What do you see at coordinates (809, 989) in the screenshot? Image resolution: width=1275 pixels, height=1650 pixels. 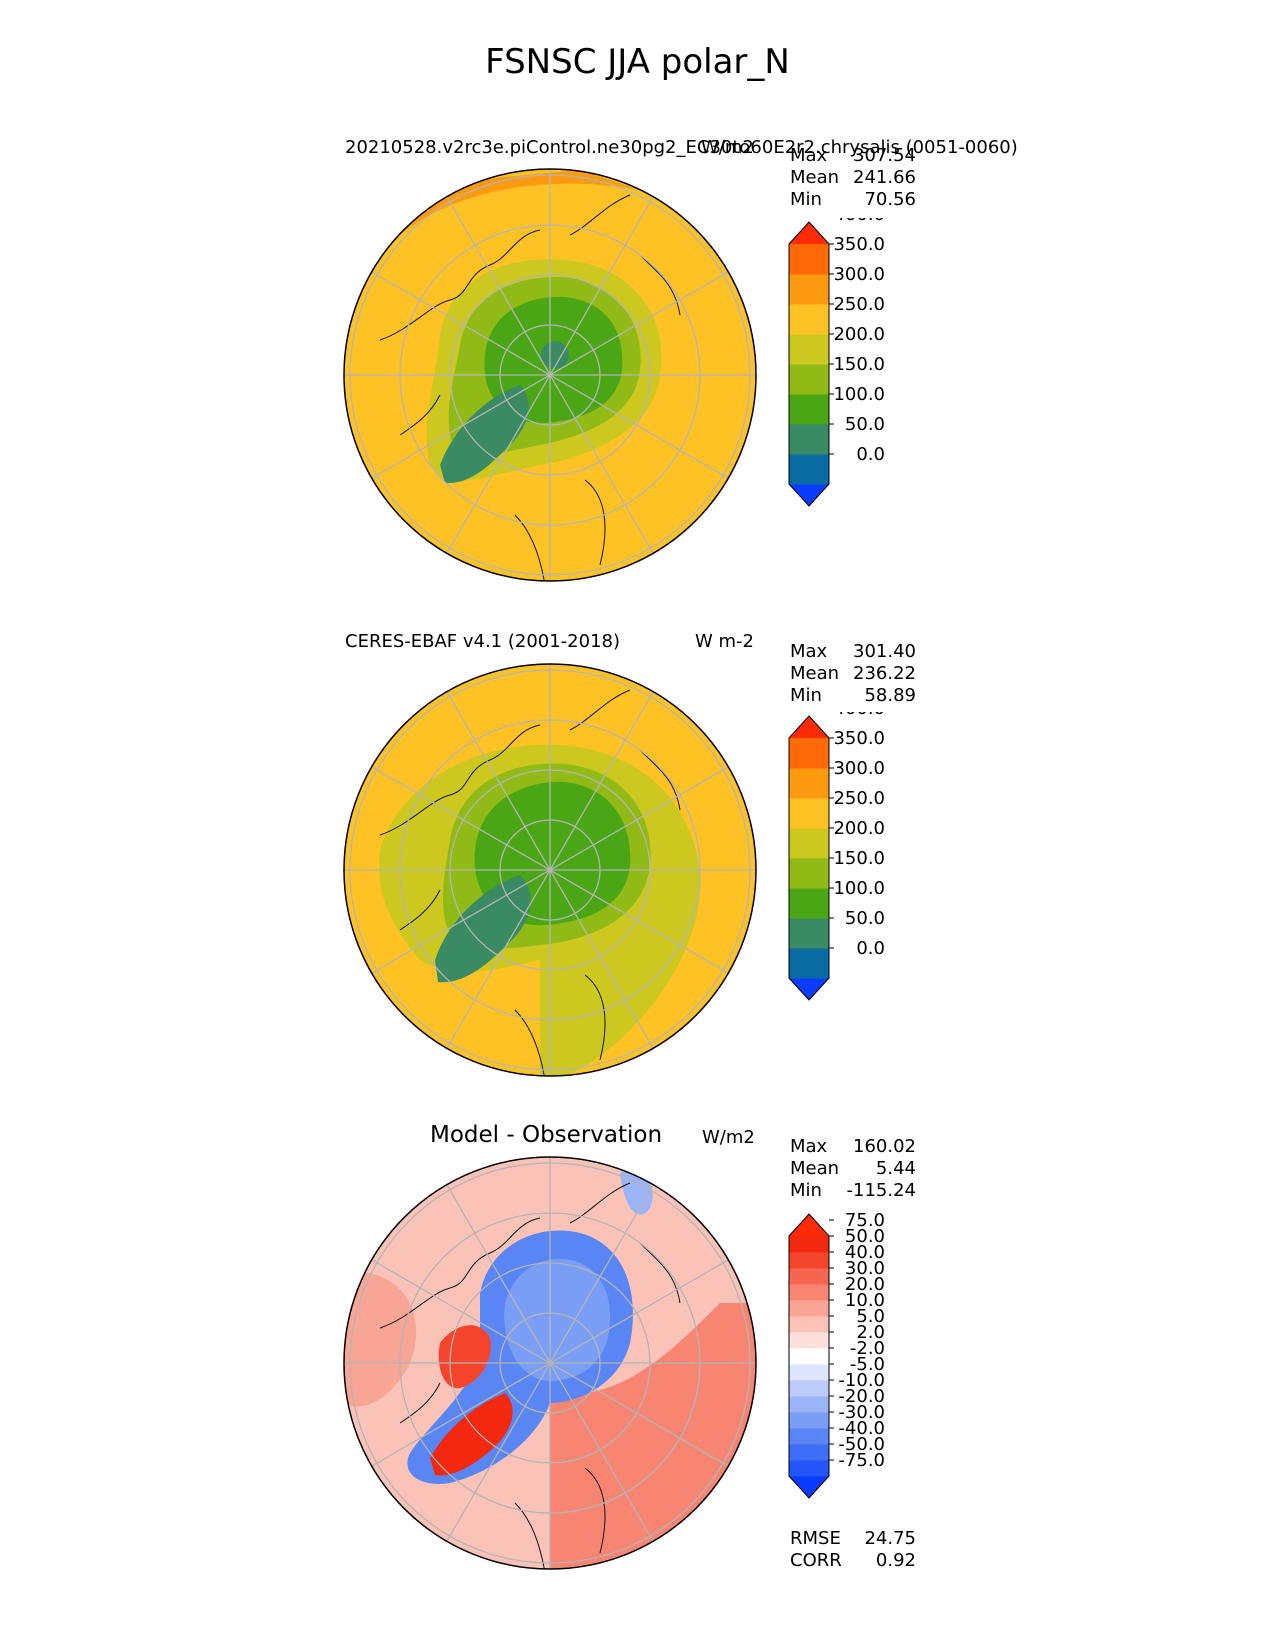 I see `panel-2-colorbar-extend-min` at bounding box center [809, 989].